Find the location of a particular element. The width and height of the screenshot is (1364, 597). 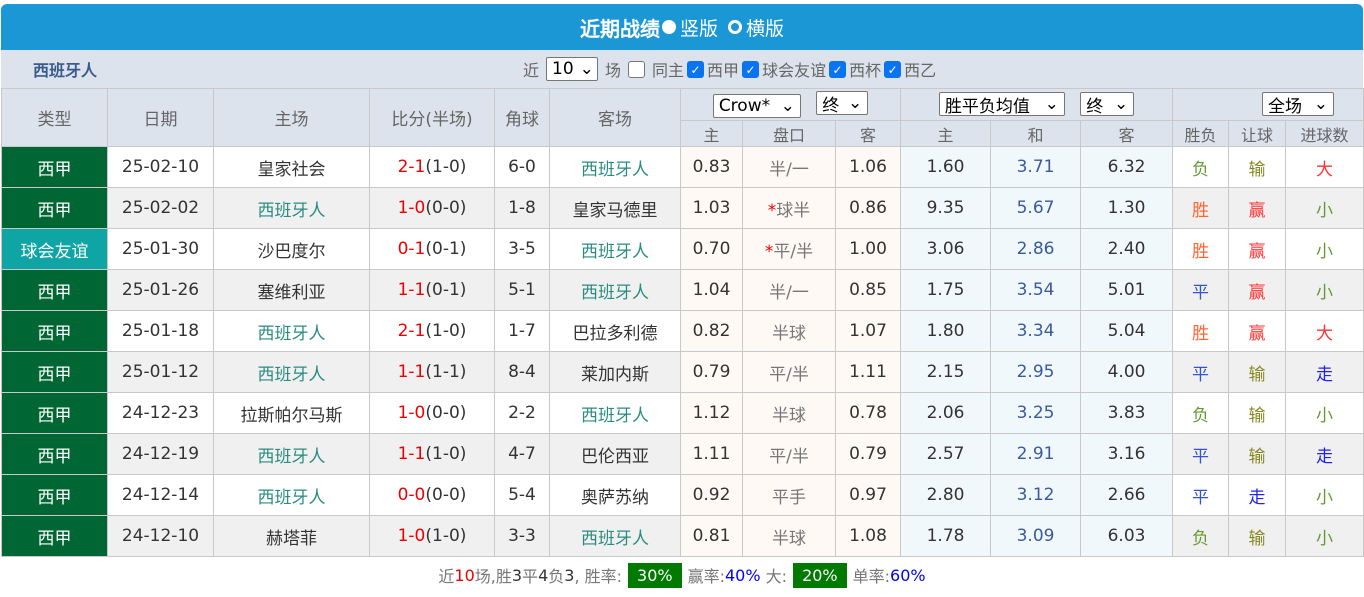

radio-horizontal is located at coordinates (735, 27).